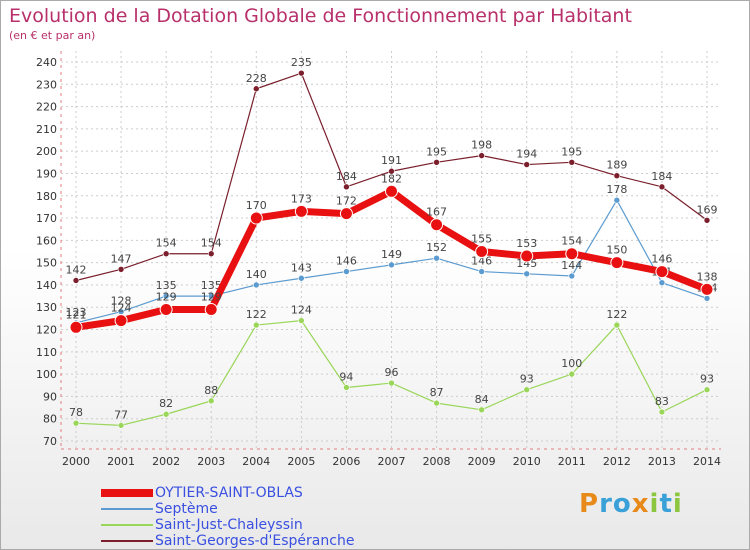 This screenshot has width=750, height=550. What do you see at coordinates (229, 525) in the screenshot?
I see `legend-label: Saint-Just-Chaleyssin` at bounding box center [229, 525].